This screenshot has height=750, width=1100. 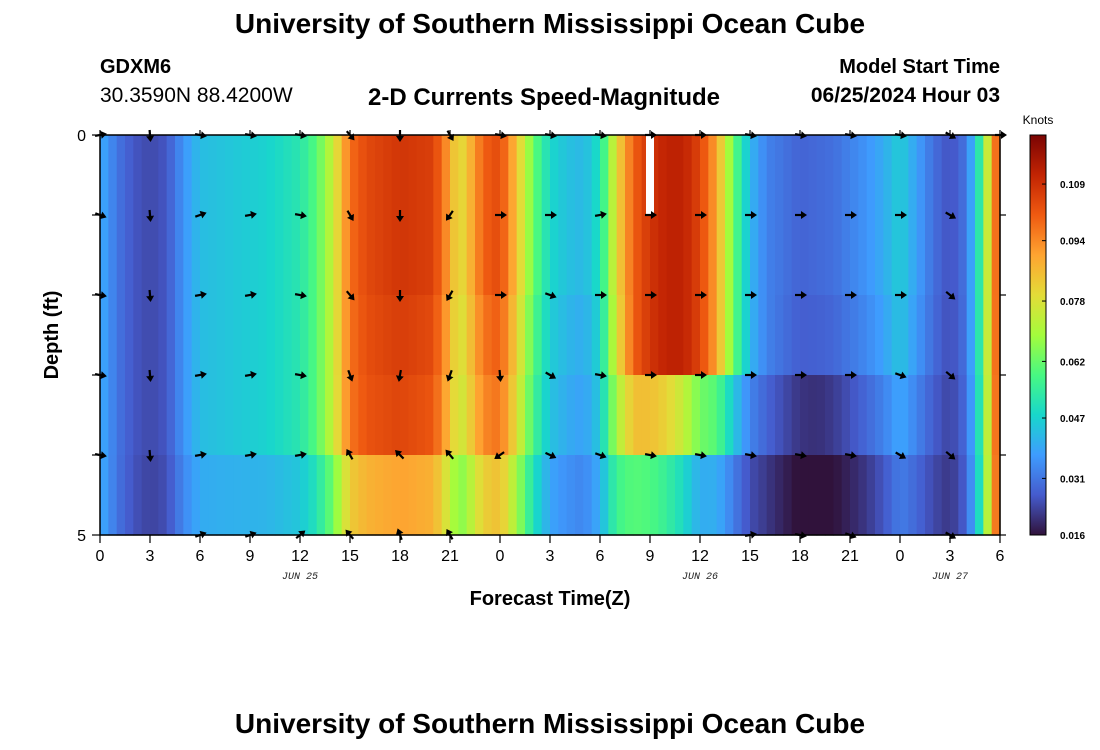 What do you see at coordinates (1072, 419) in the screenshot?
I see `colorbar-tick-label: 0.047` at bounding box center [1072, 419].